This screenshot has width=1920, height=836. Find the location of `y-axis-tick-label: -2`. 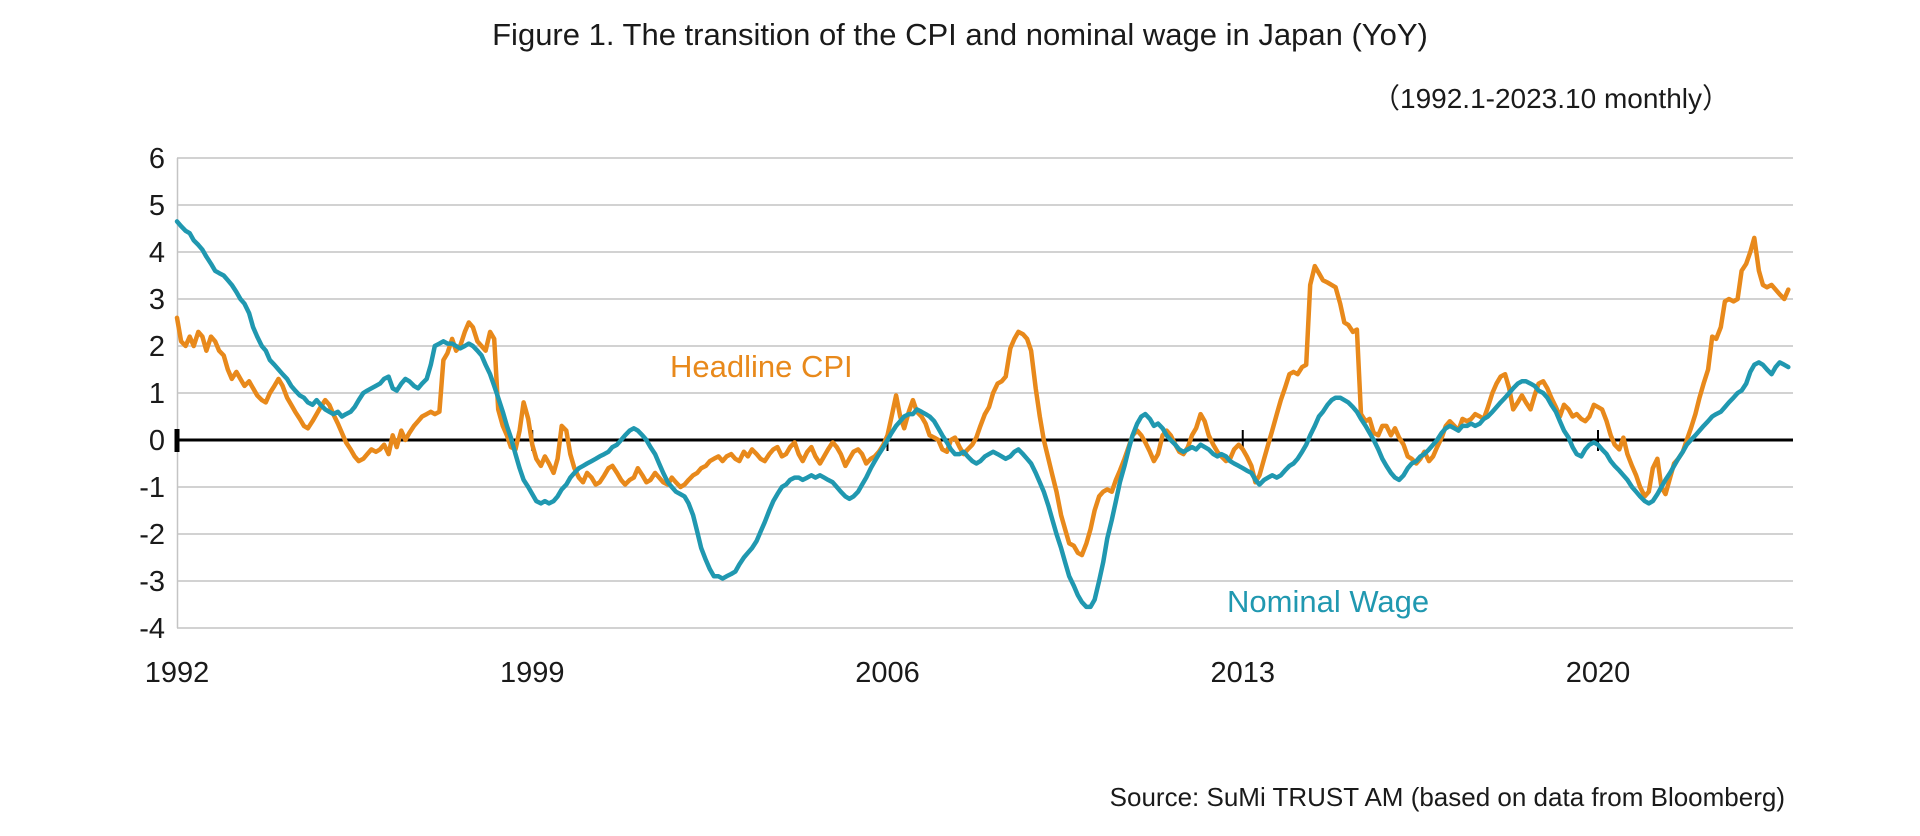

y-axis-tick-label: -2 is located at coordinates (152, 535).